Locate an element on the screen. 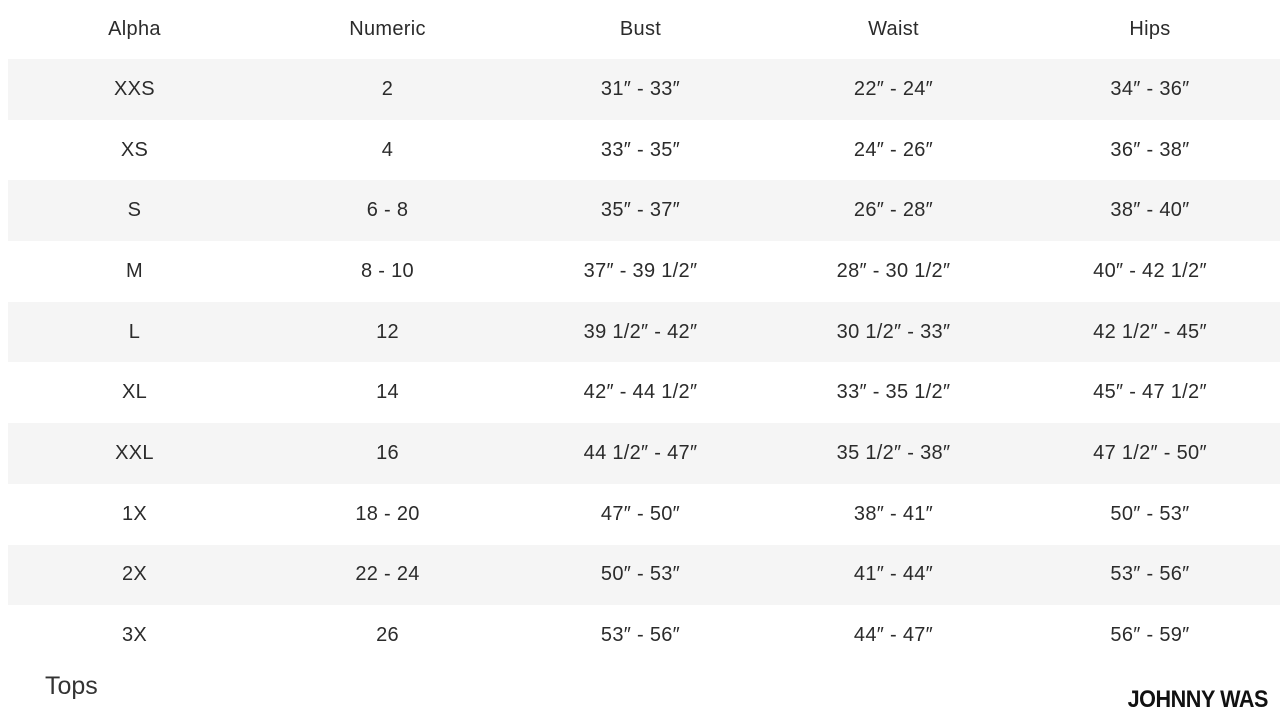 The width and height of the screenshot is (1280, 720). table-cell: 45″ - 47 1/2″ is located at coordinates (1150, 392).